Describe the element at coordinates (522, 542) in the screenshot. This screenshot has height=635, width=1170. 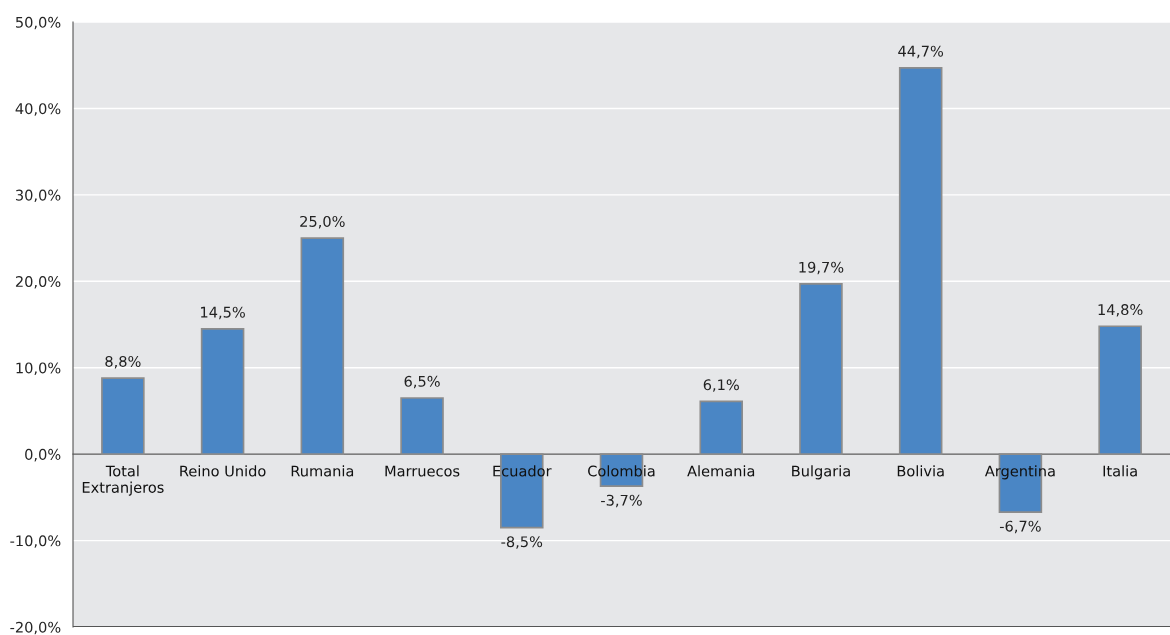
I see `data-label: -8,5%` at that location.